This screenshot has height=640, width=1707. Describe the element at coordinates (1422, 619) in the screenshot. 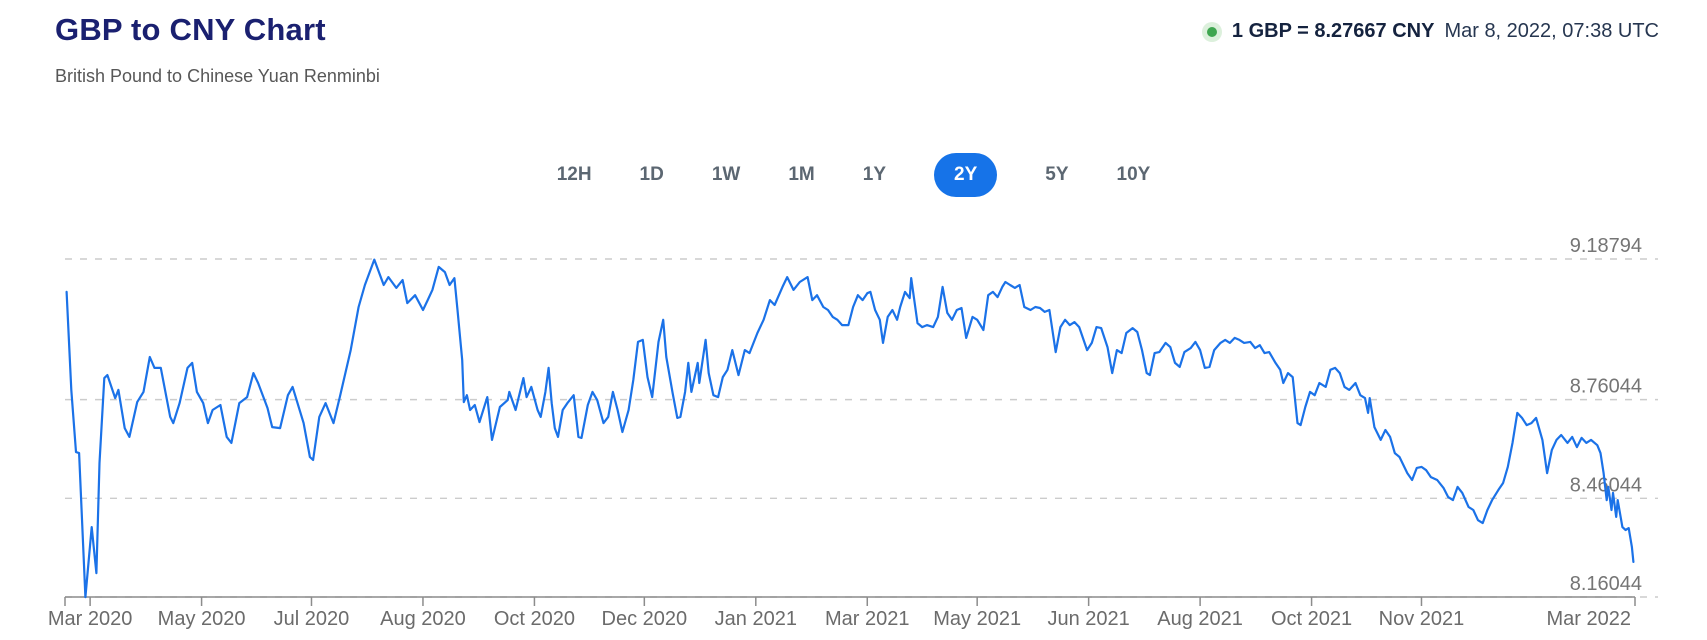

I see `x-axis-label: Nov 2021` at that location.